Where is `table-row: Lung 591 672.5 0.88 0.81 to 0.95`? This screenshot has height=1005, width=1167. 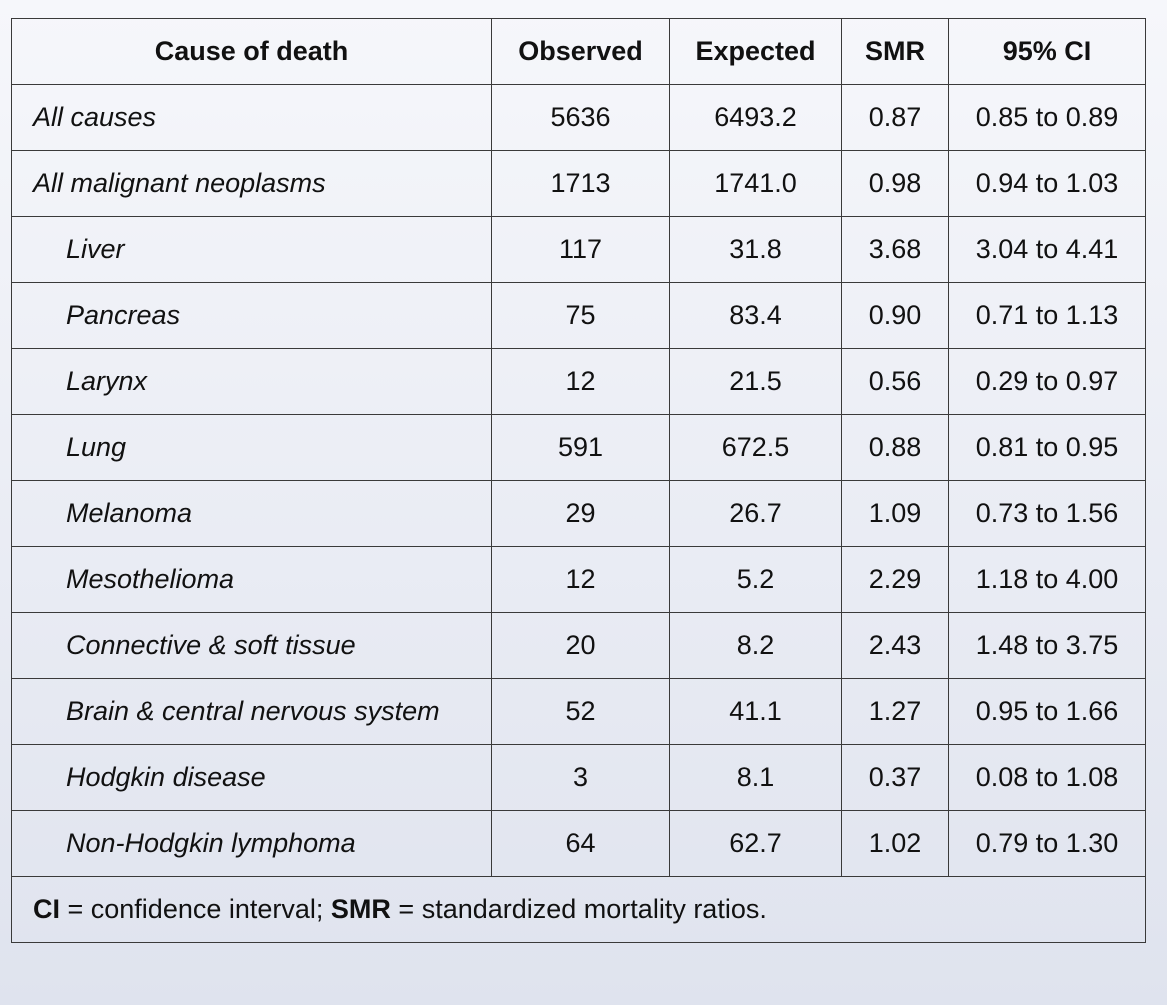
table-row: Lung 591 672.5 0.88 0.81 to 0.95 is located at coordinates (578, 447).